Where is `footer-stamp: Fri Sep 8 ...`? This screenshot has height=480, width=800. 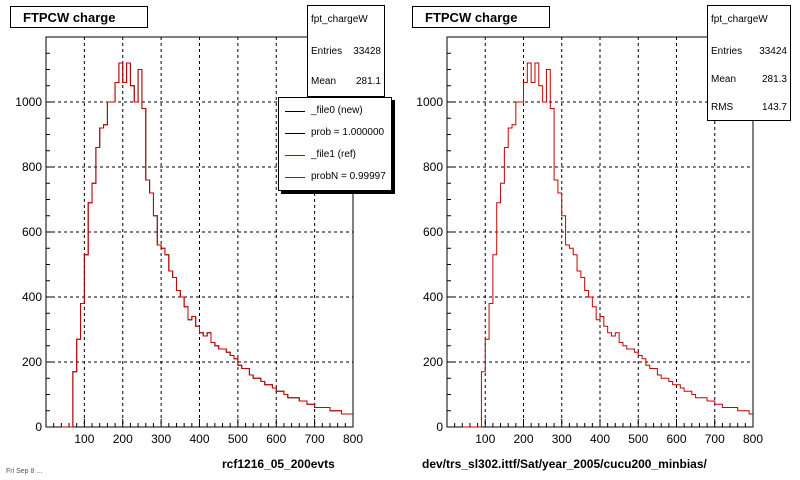 footer-stamp: Fri Sep 8 ... is located at coordinates (24, 471).